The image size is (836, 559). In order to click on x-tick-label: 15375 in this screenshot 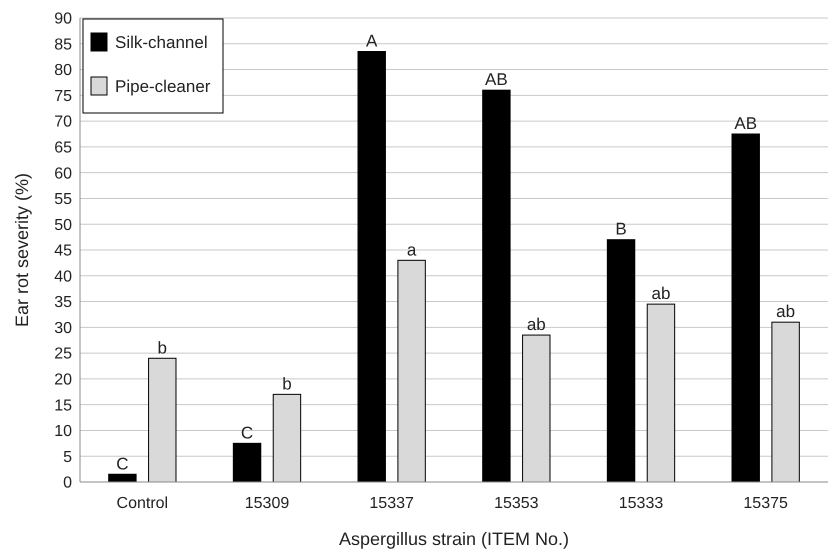, I will do `click(765, 503)`.